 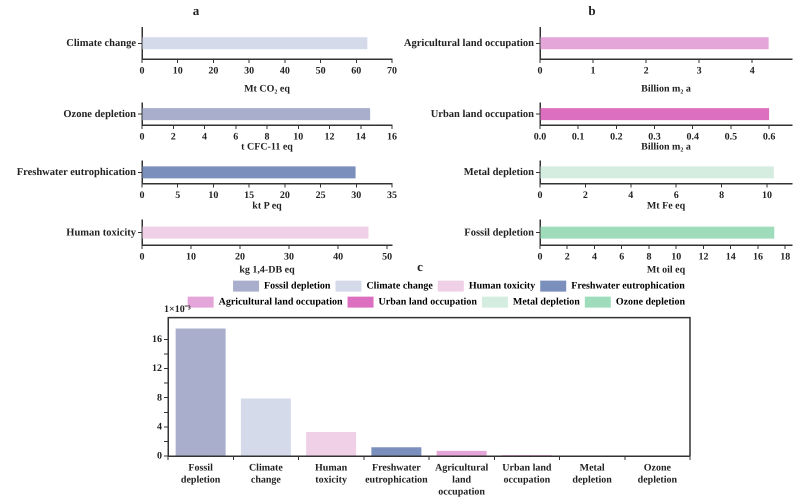 I want to click on x-tick-label: 60, so click(x=356, y=71).